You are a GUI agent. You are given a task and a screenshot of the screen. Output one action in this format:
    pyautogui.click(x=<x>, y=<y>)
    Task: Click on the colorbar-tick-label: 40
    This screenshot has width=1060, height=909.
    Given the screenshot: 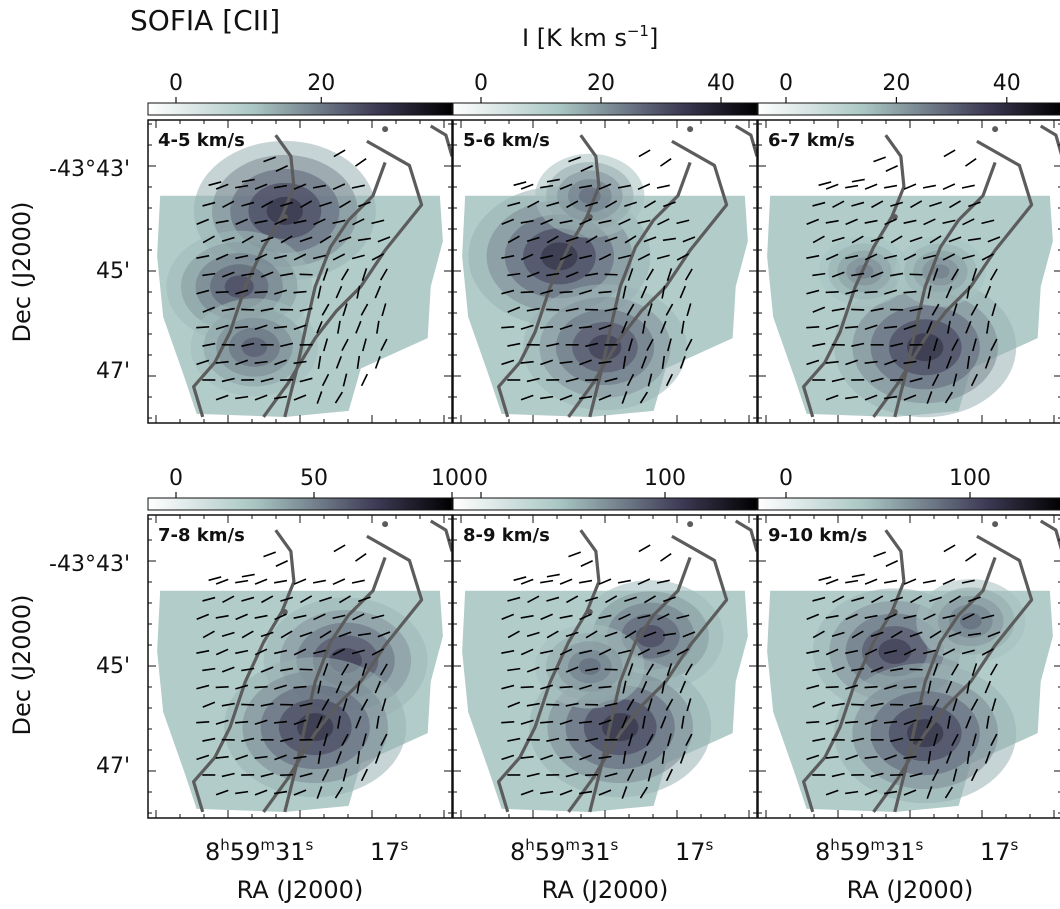 What is the action you would take?
    pyautogui.click(x=721, y=83)
    